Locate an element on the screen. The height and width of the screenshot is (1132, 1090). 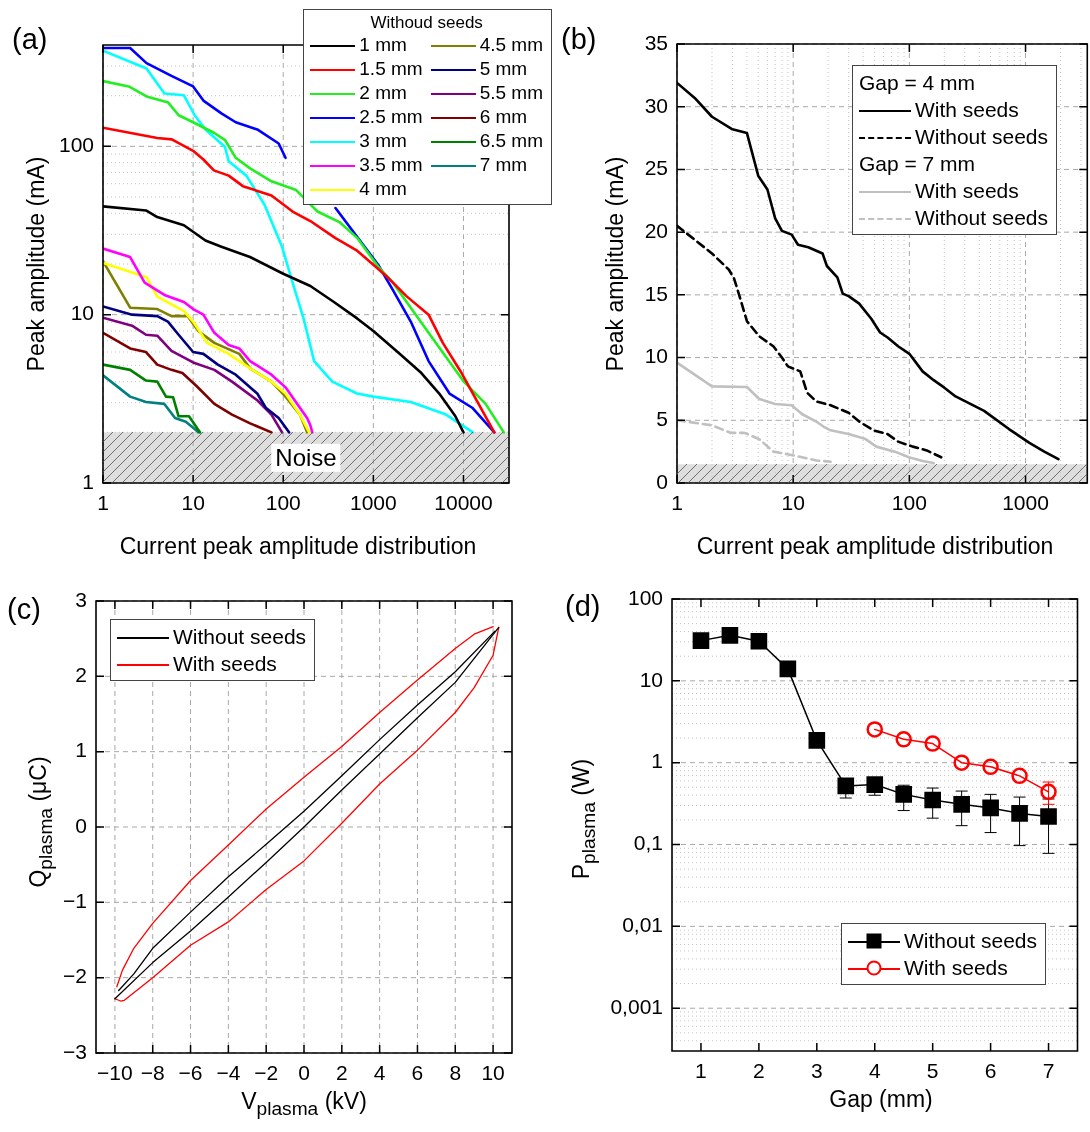
legend-label: 2 mm is located at coordinates (383, 93).